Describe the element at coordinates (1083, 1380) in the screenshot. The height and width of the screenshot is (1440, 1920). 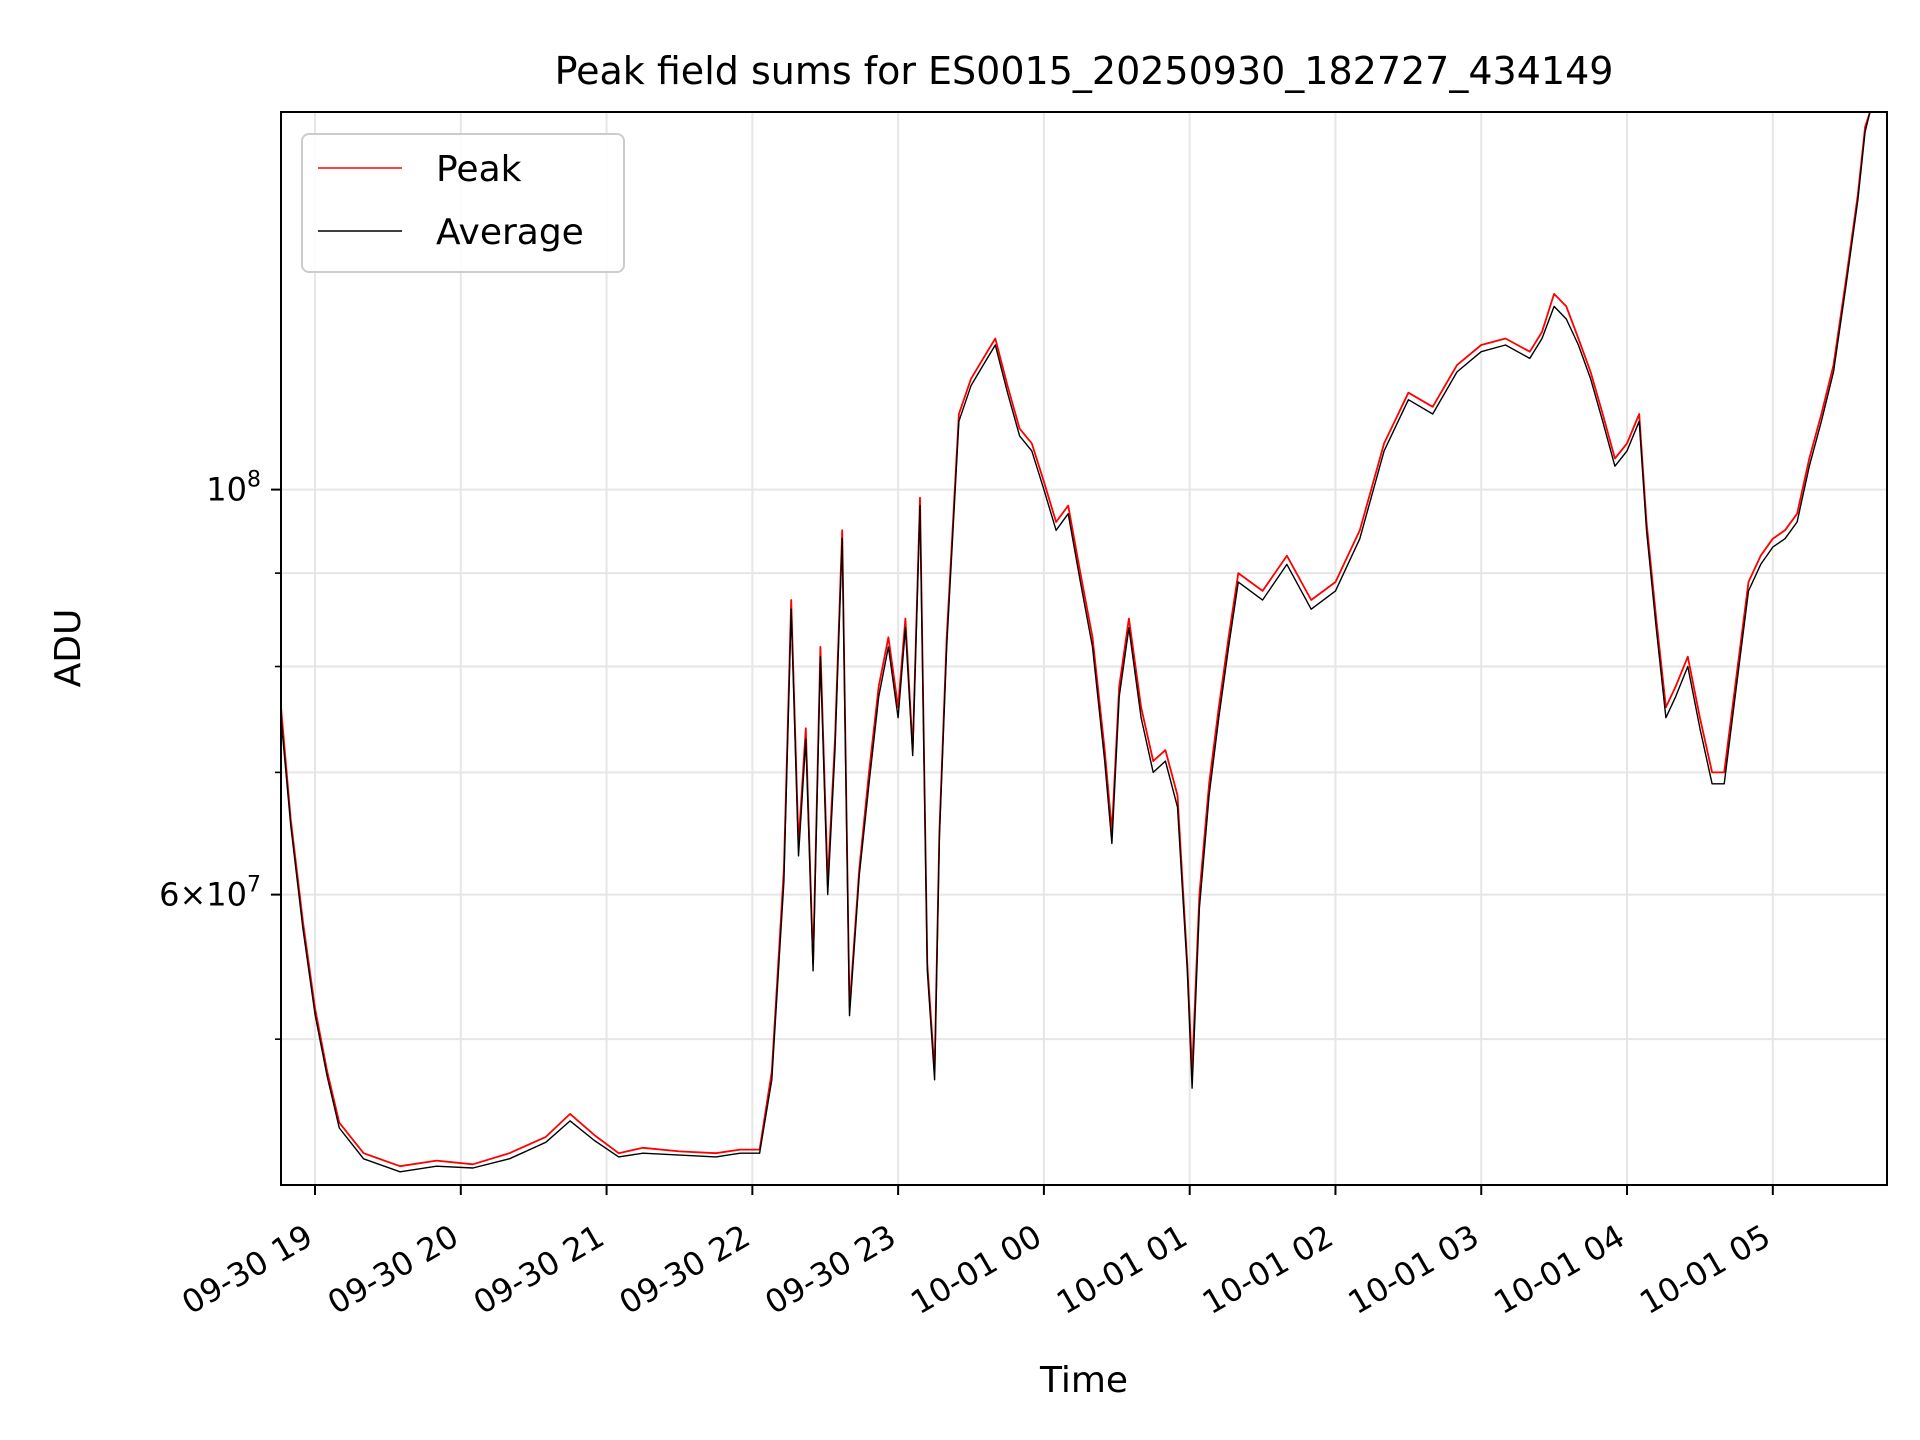
I see `x-axis-label: Time` at that location.